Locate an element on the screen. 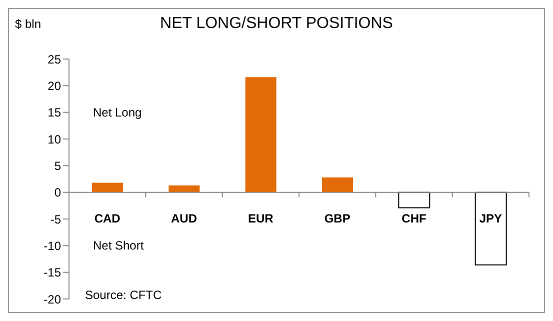 The width and height of the screenshot is (553, 321). x-tick-label: GBP is located at coordinates (337, 218).